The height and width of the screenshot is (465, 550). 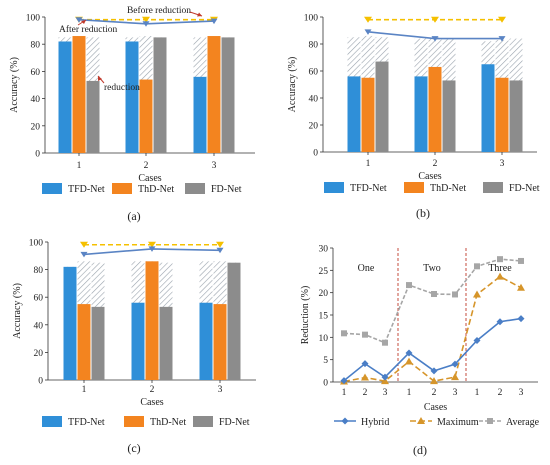 What do you see at coordinates (523, 422) in the screenshot?
I see `legend-label: Average` at bounding box center [523, 422].